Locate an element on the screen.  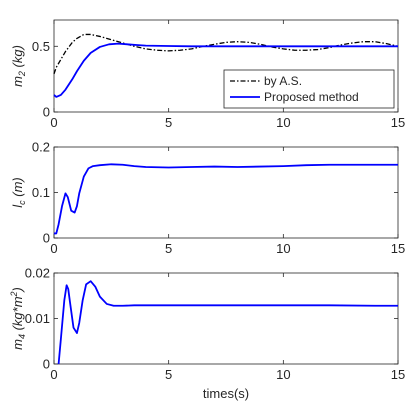
x-axis-label: times(s) is located at coordinates (226, 393).